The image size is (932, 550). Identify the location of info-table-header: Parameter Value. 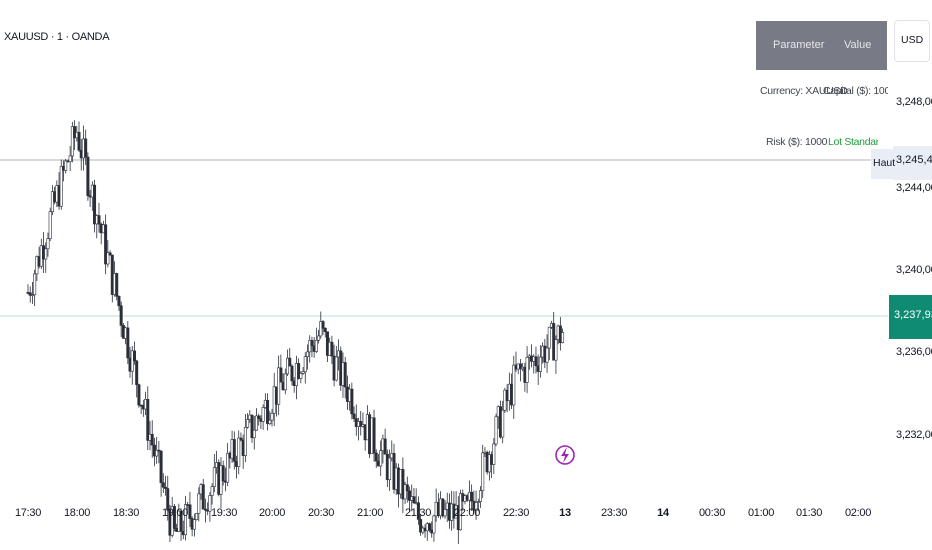
(821, 45).